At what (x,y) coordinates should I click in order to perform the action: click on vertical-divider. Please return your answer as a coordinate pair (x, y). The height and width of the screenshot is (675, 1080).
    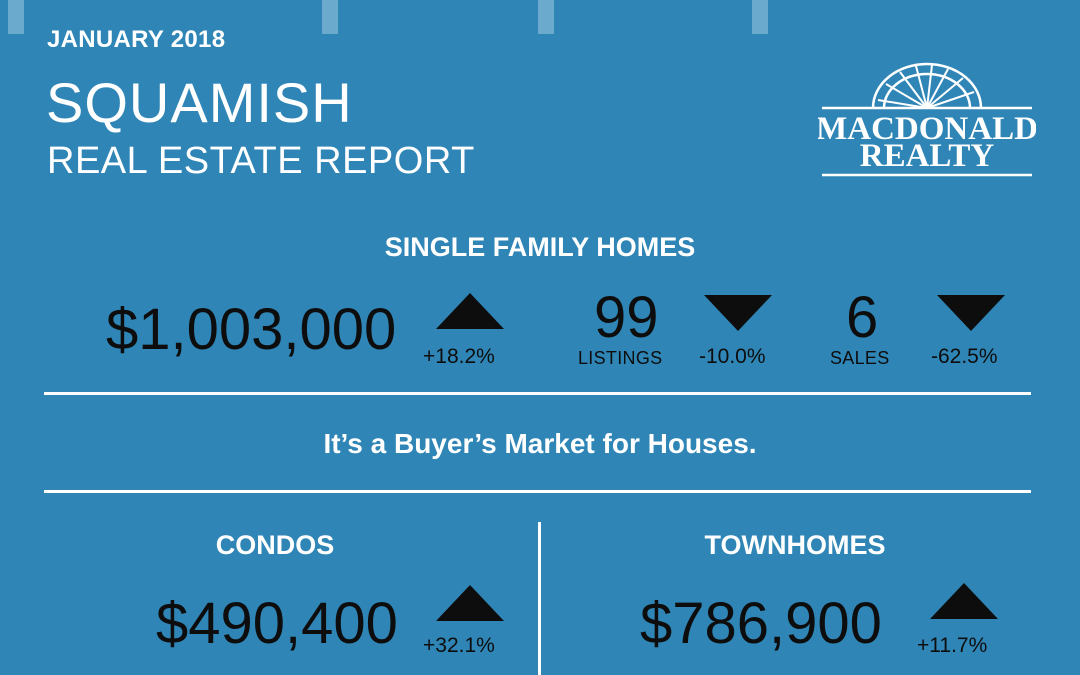
    Looking at the image, I should click on (539, 598).